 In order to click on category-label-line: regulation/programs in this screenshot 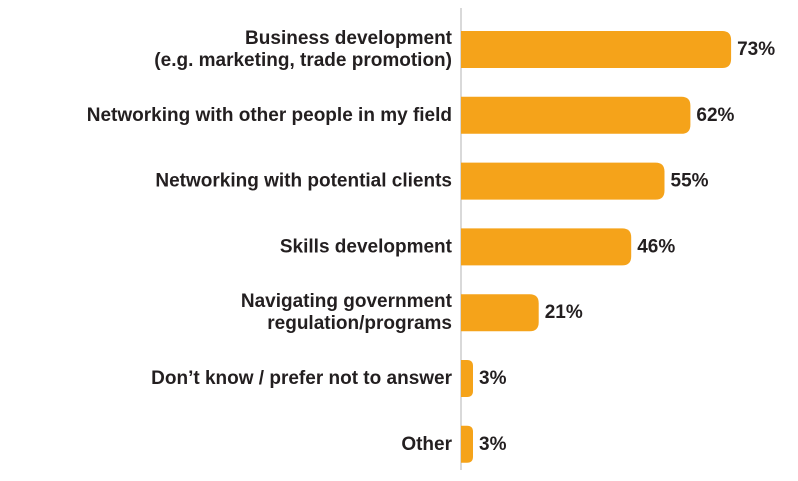, I will do `click(359, 323)`.